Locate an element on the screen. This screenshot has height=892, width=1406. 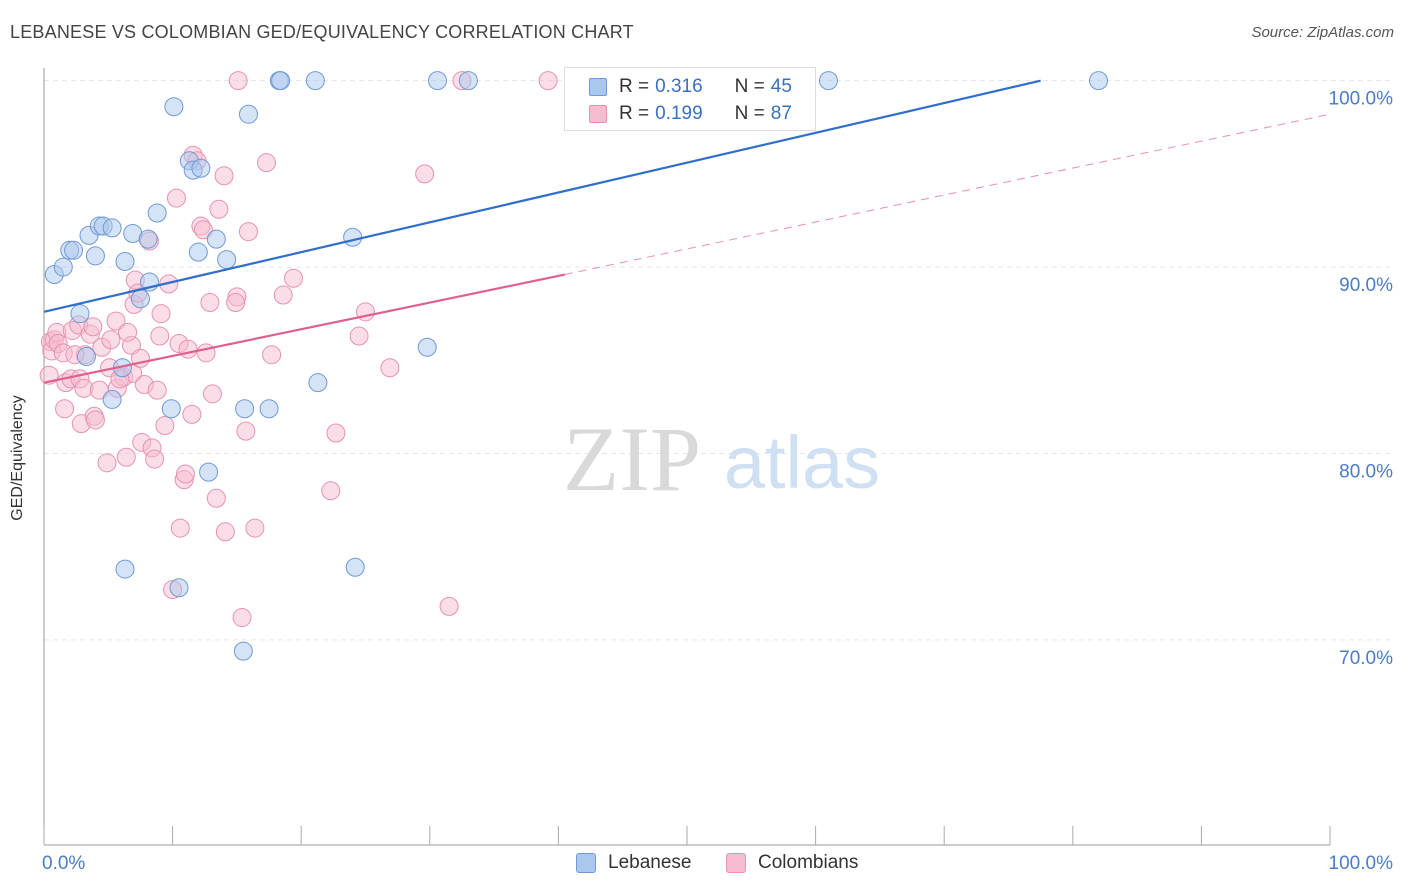
colombians-trend-line is located at coordinates (304, 328).